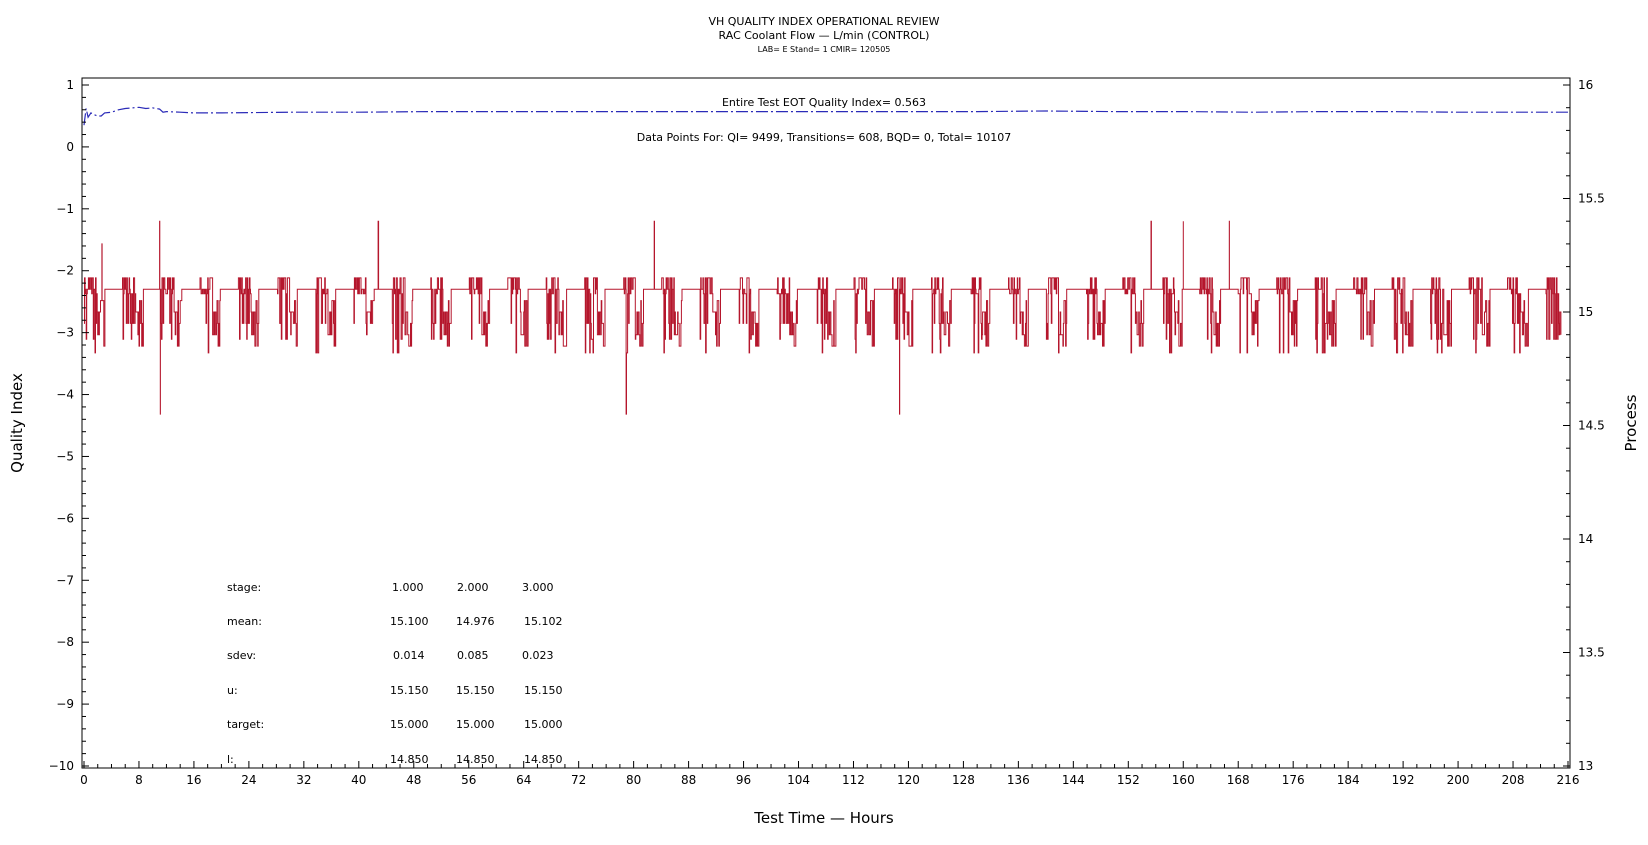 The width and height of the screenshot is (1648, 845). I want to click on x-tick-label: 152, so click(1128, 780).